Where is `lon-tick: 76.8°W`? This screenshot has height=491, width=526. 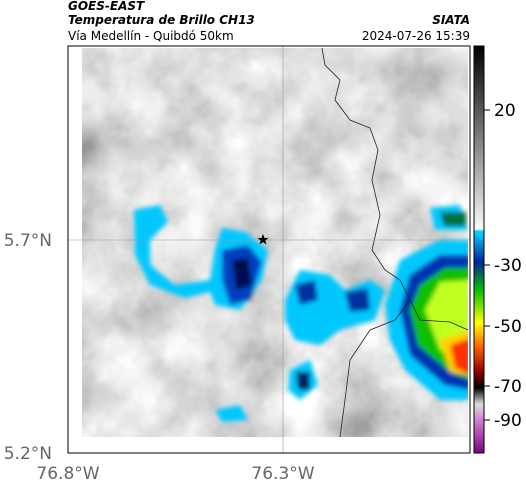
lon-tick: 76.8°W is located at coordinates (67, 474).